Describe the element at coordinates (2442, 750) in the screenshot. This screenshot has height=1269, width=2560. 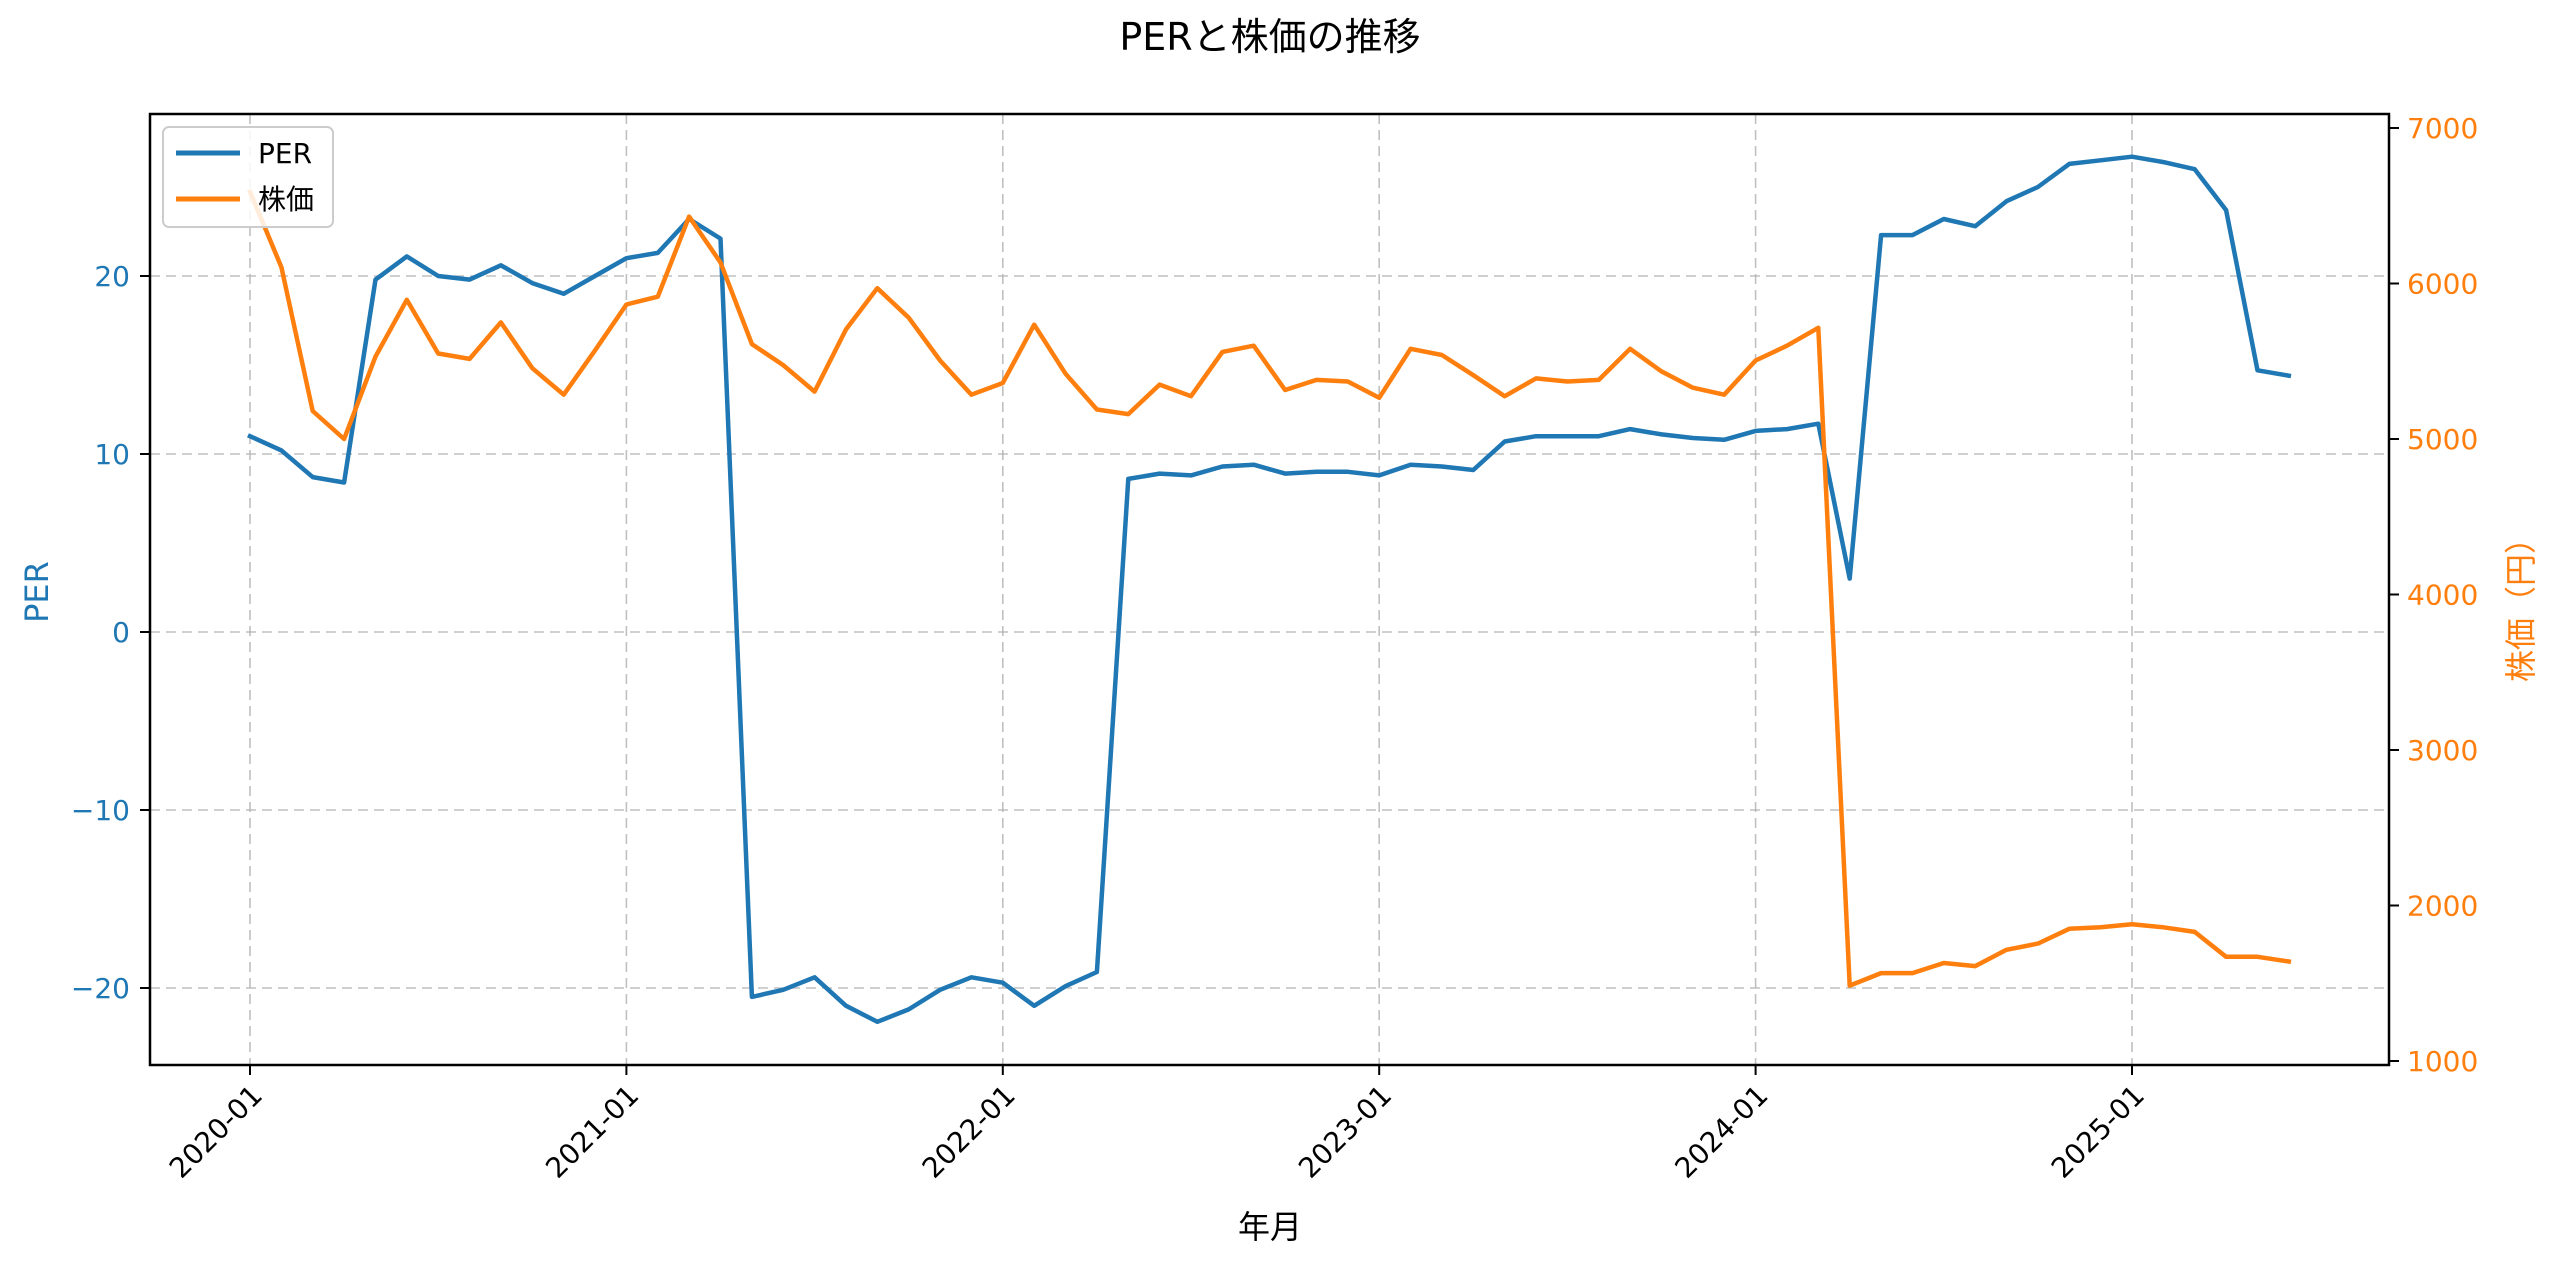
I see `right-y-tick-label: 3000` at that location.